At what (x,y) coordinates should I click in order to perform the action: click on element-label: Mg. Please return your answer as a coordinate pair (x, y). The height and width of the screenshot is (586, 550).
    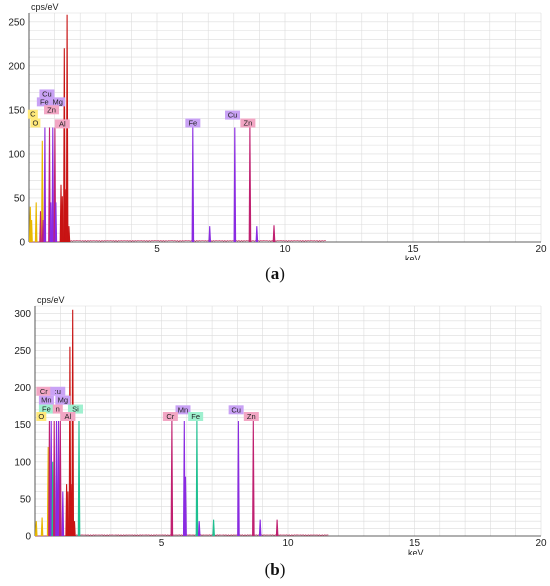
    Looking at the image, I should click on (58, 102).